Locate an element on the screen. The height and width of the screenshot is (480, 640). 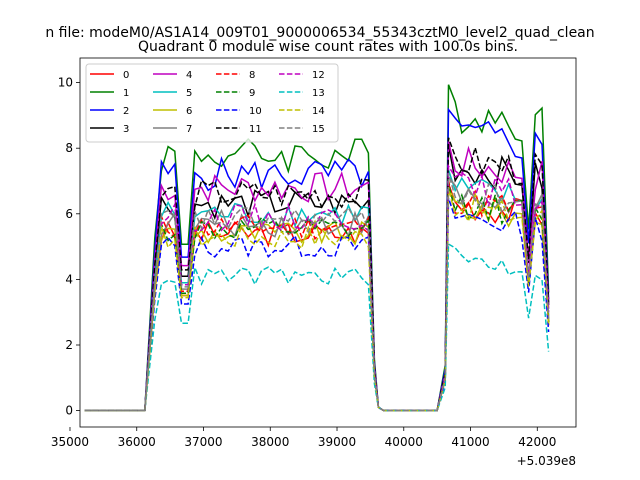
y-tick-label: 0 is located at coordinates (69, 411).